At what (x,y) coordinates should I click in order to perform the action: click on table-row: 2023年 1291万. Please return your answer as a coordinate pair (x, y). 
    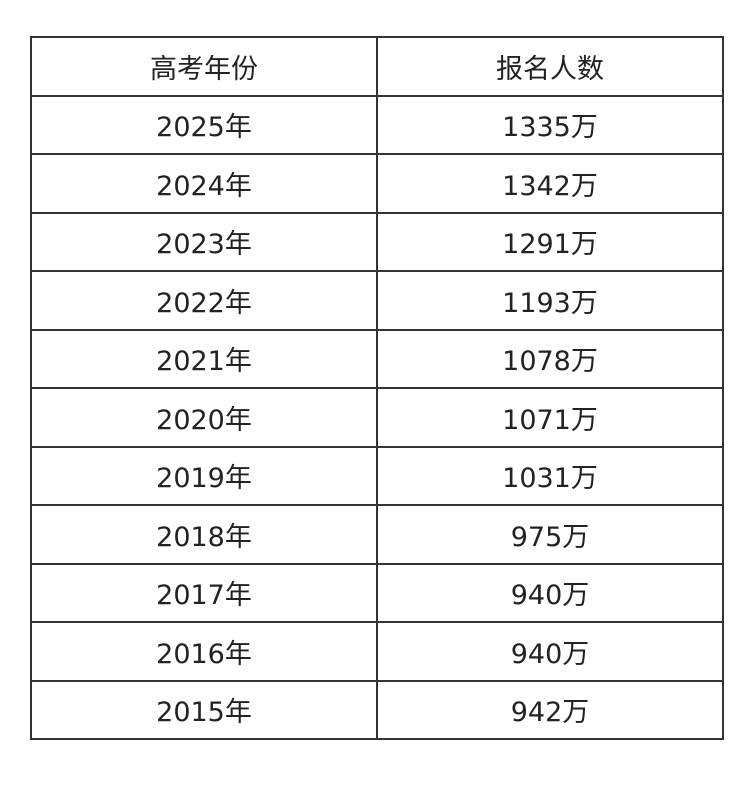
    Looking at the image, I should click on (377, 241).